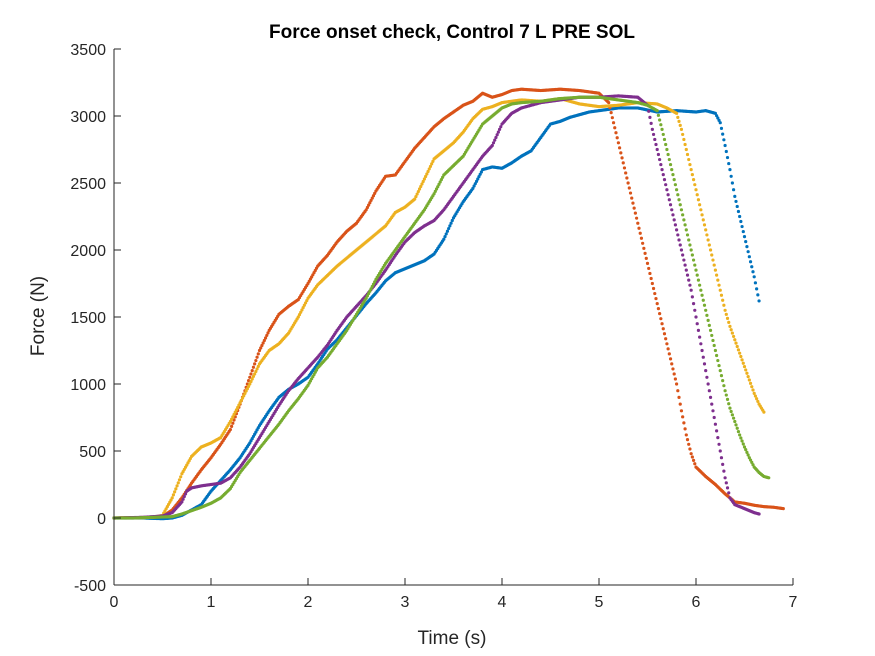 This screenshot has height=656, width=875. What do you see at coordinates (88, 50) in the screenshot?
I see `y-tick-label: 3500` at bounding box center [88, 50].